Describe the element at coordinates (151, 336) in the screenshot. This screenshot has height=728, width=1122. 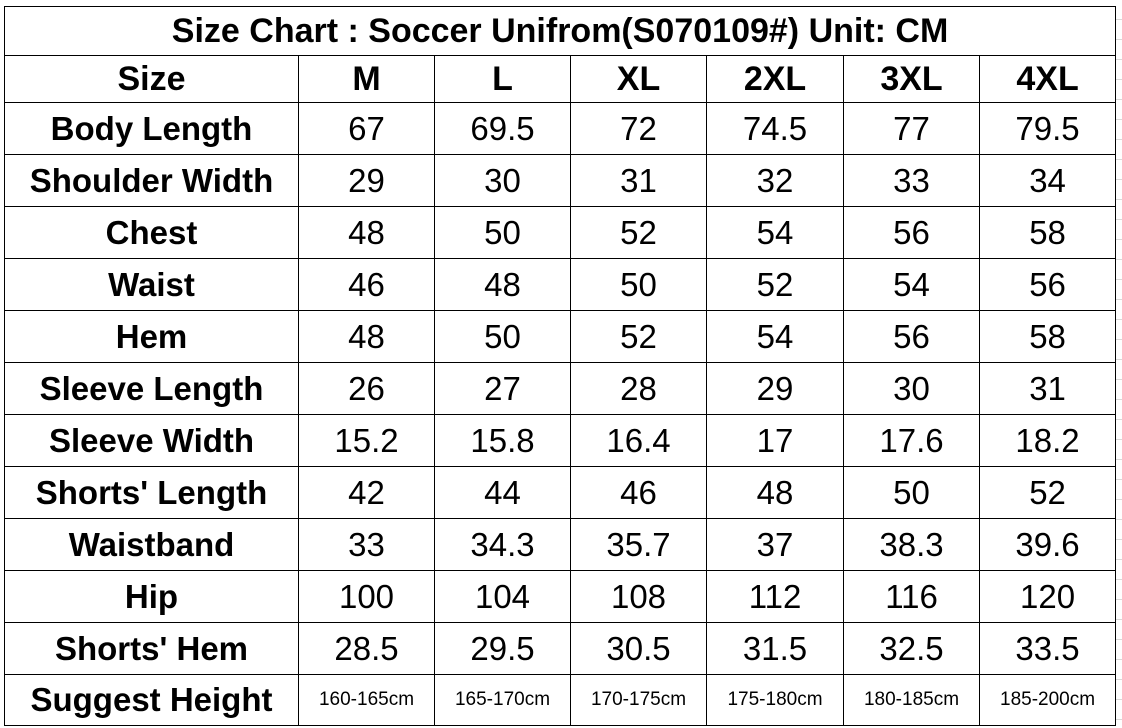
I see `row-label: Hem` at that location.